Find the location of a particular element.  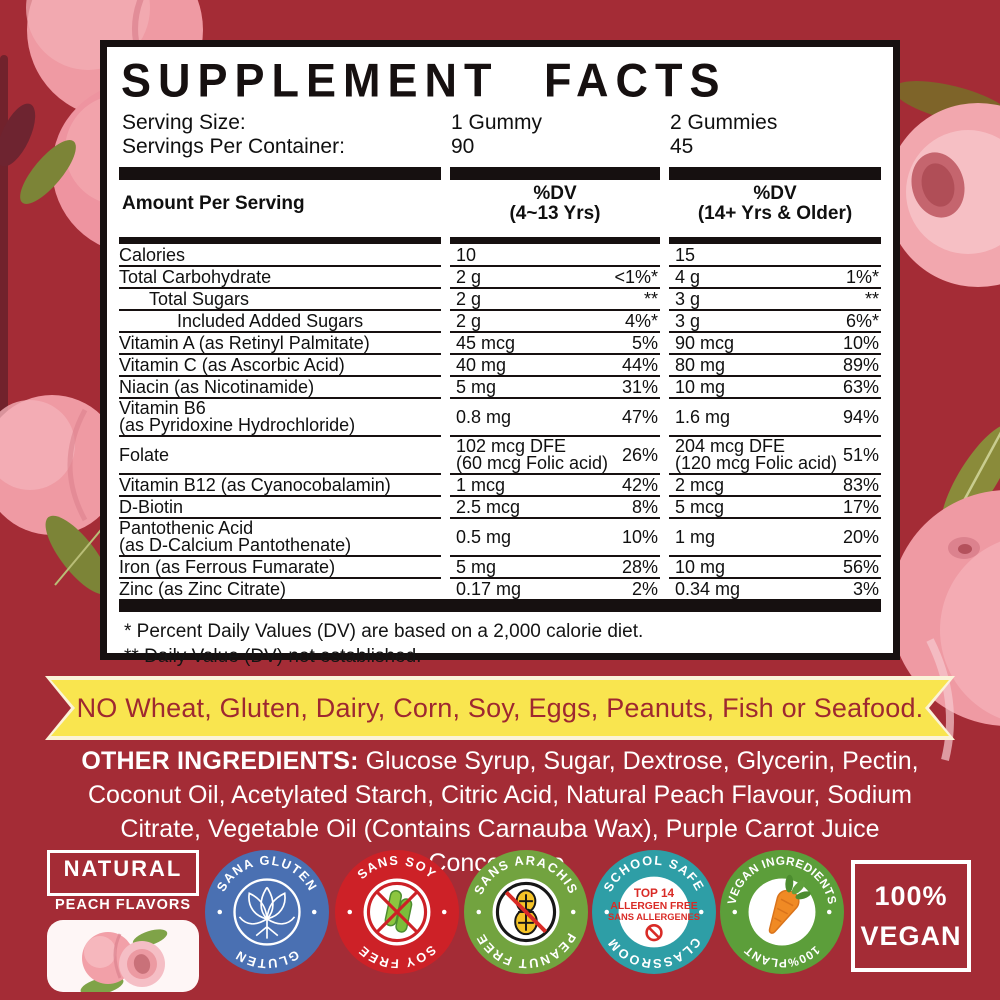

dv-header-col2: %DV (14+ Yrs & Older) is located at coordinates (775, 203).